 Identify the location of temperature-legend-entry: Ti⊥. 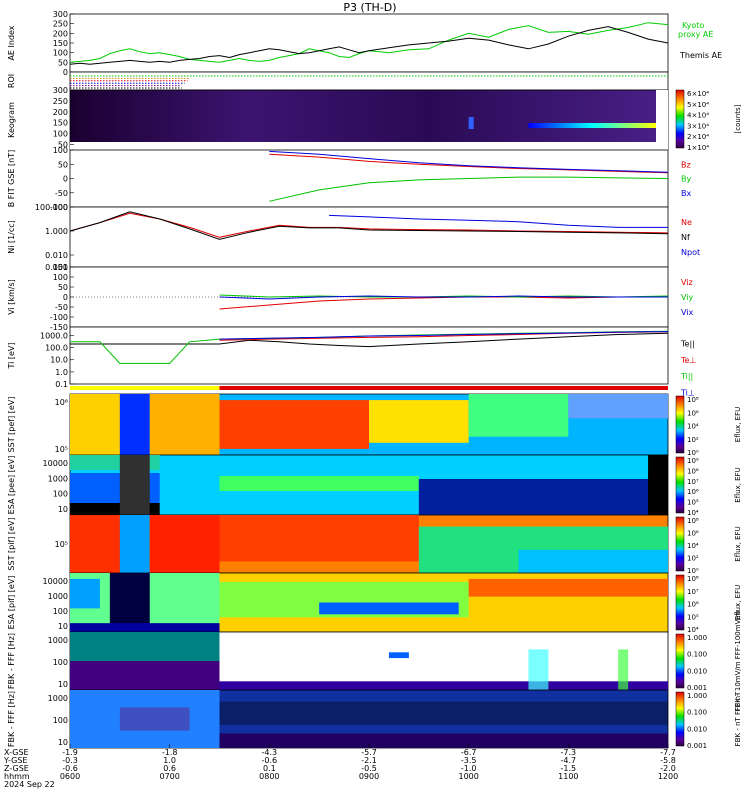
(687, 393).